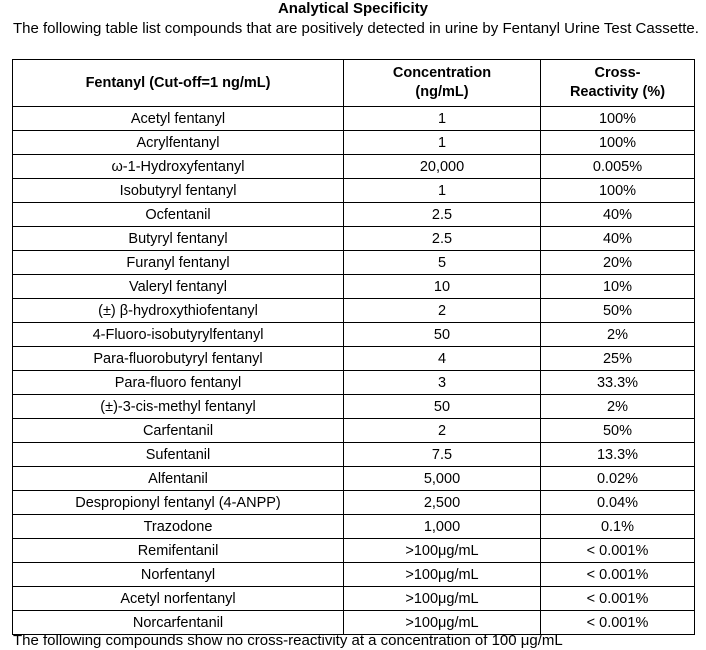  What do you see at coordinates (617, 502) in the screenshot?
I see `cross-reactivity-cell: 0.04%` at bounding box center [617, 502].